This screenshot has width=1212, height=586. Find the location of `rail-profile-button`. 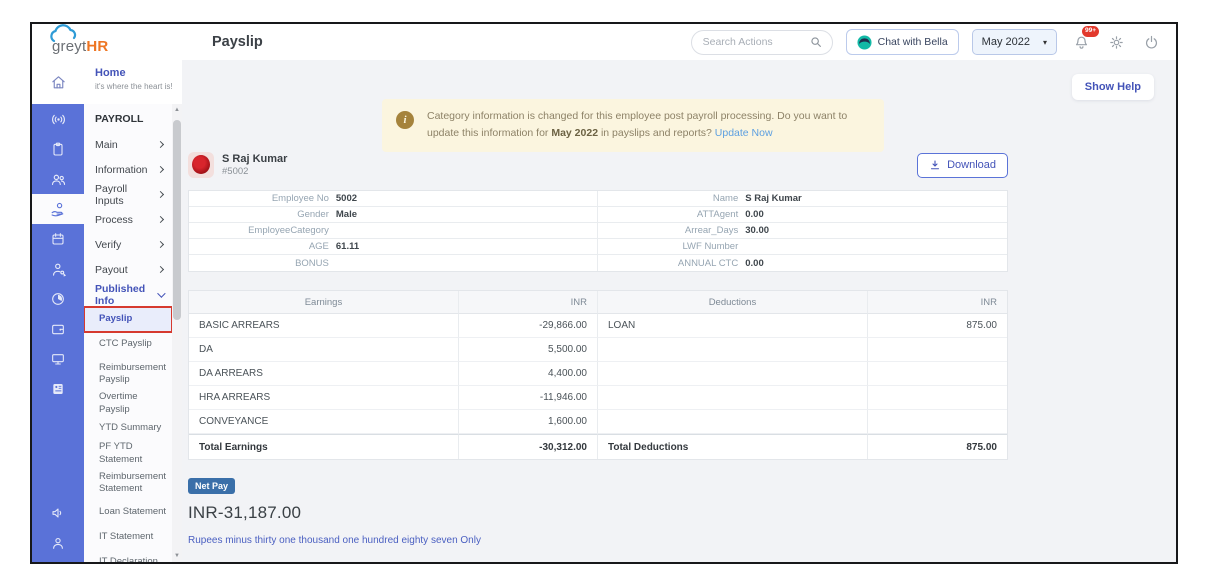

rail-profile-button is located at coordinates (58, 543).